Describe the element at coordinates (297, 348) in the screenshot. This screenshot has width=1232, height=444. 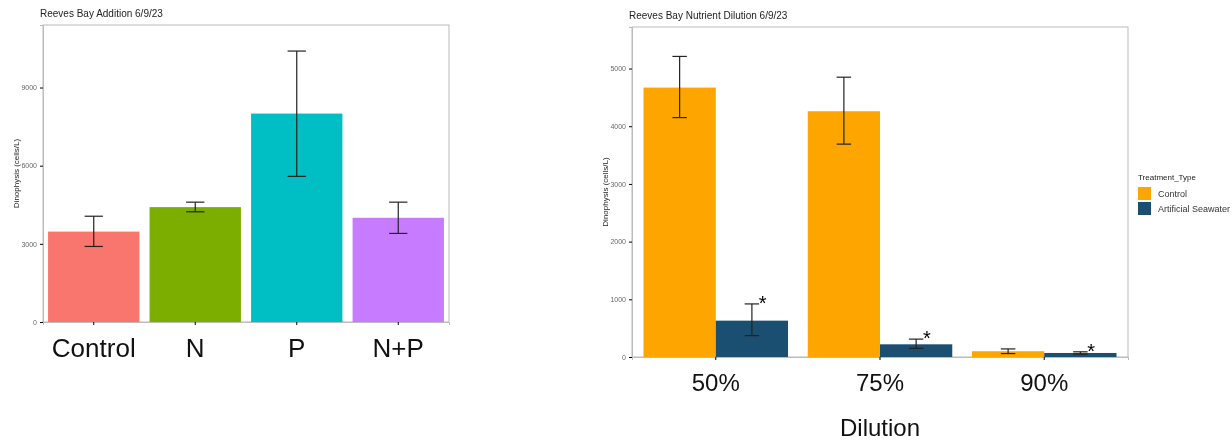
I see `x-tick-label: P` at that location.